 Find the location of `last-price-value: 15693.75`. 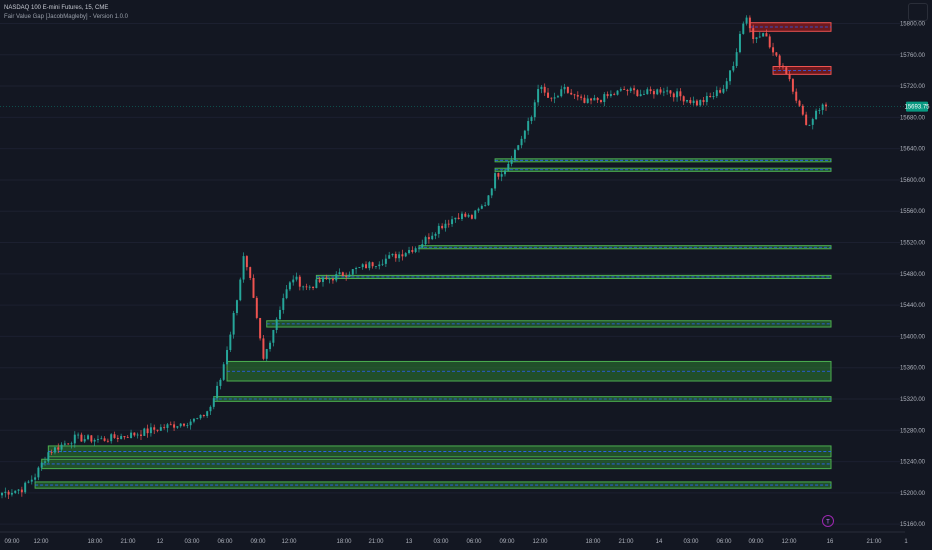

last-price-value: 15693.75 is located at coordinates (917, 108).